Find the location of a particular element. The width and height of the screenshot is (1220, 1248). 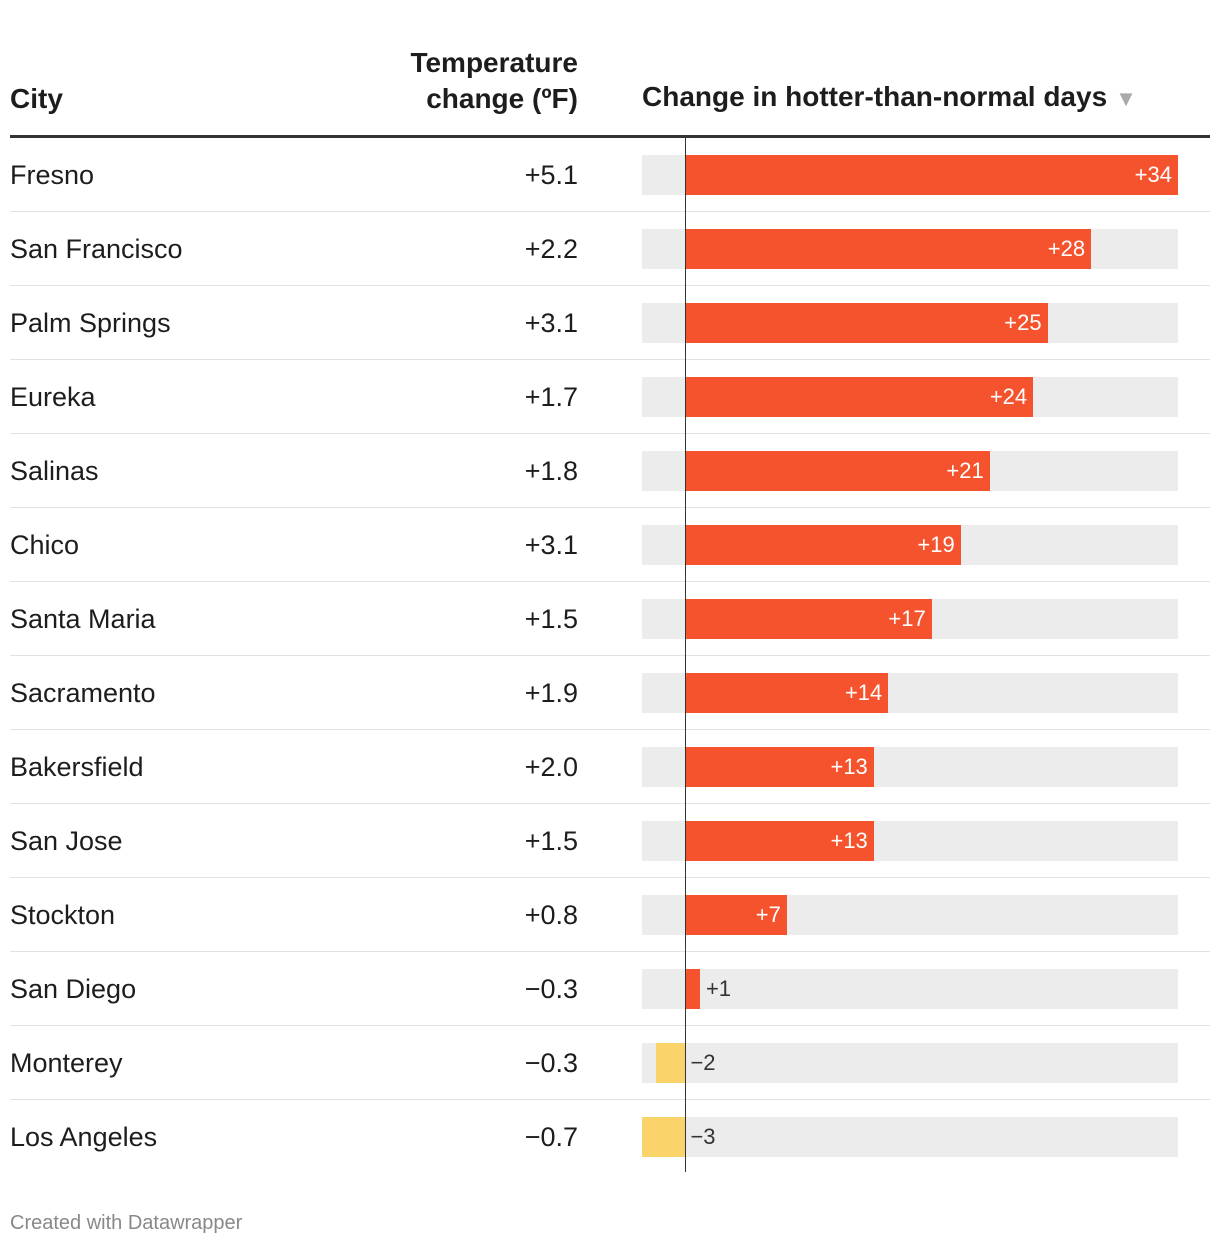

city-cell: Bakersfield is located at coordinates (77, 767).